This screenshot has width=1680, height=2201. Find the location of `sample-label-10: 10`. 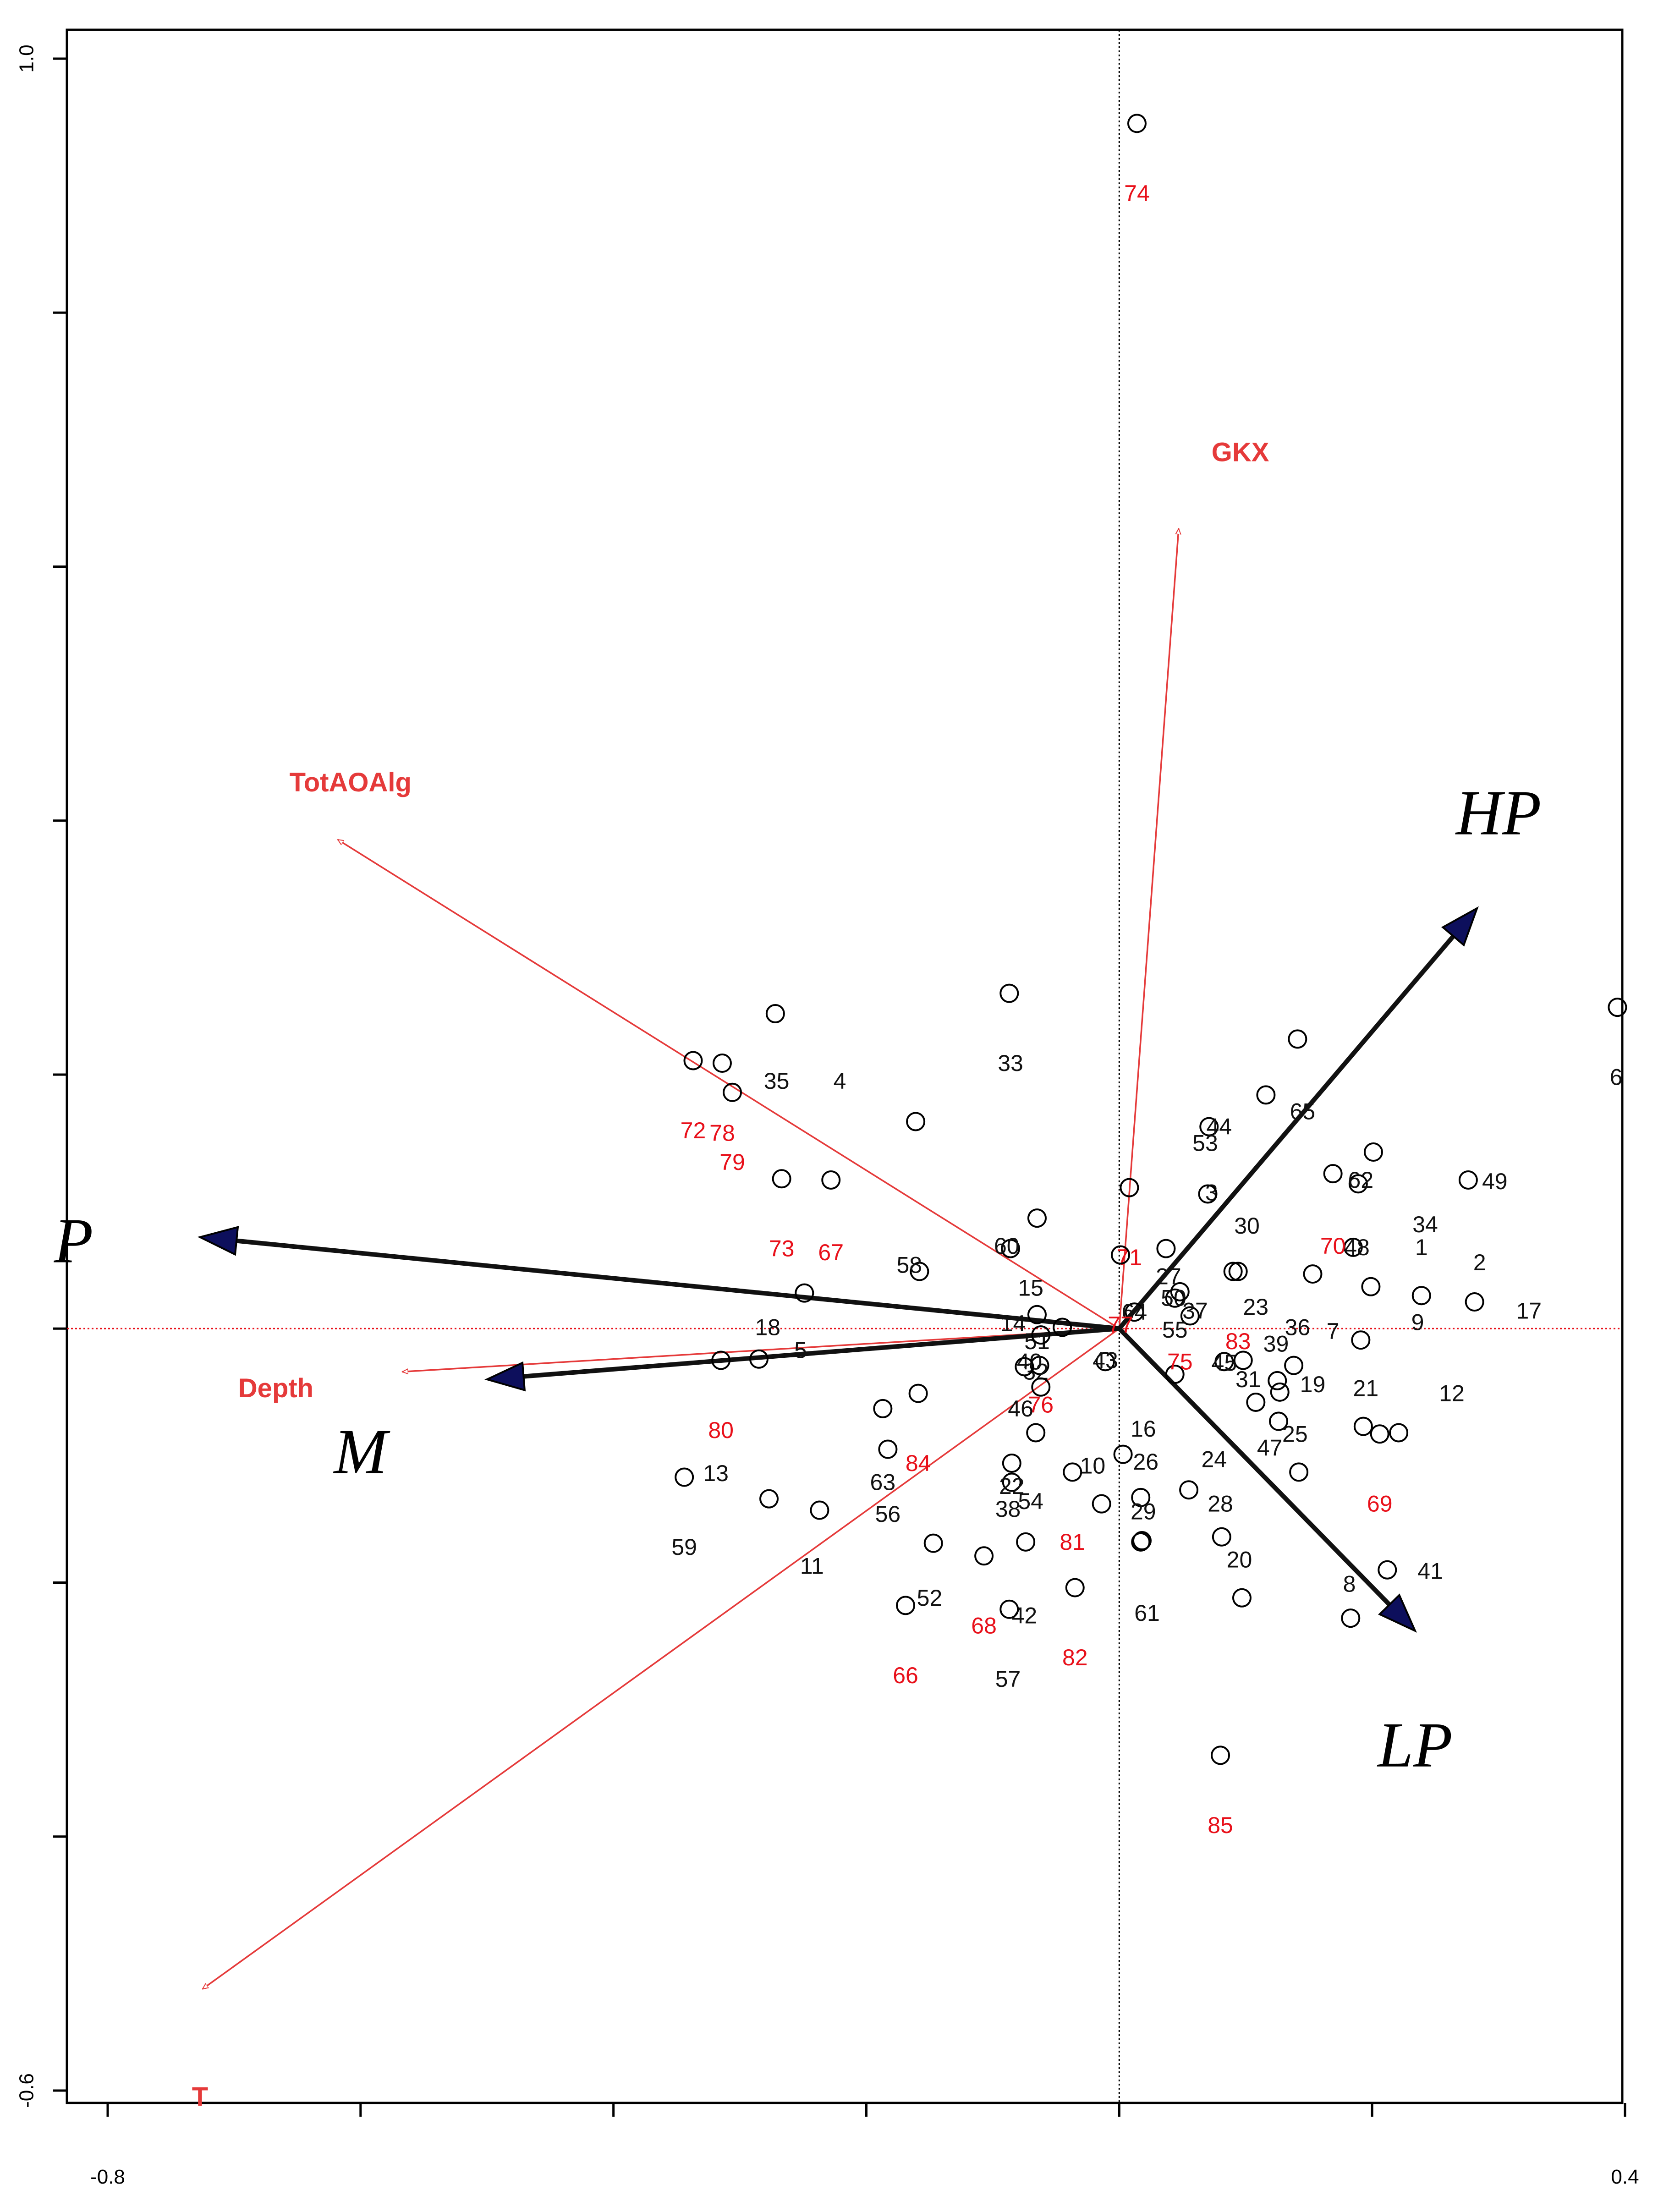

sample-label-10: 10 is located at coordinates (1093, 1466).